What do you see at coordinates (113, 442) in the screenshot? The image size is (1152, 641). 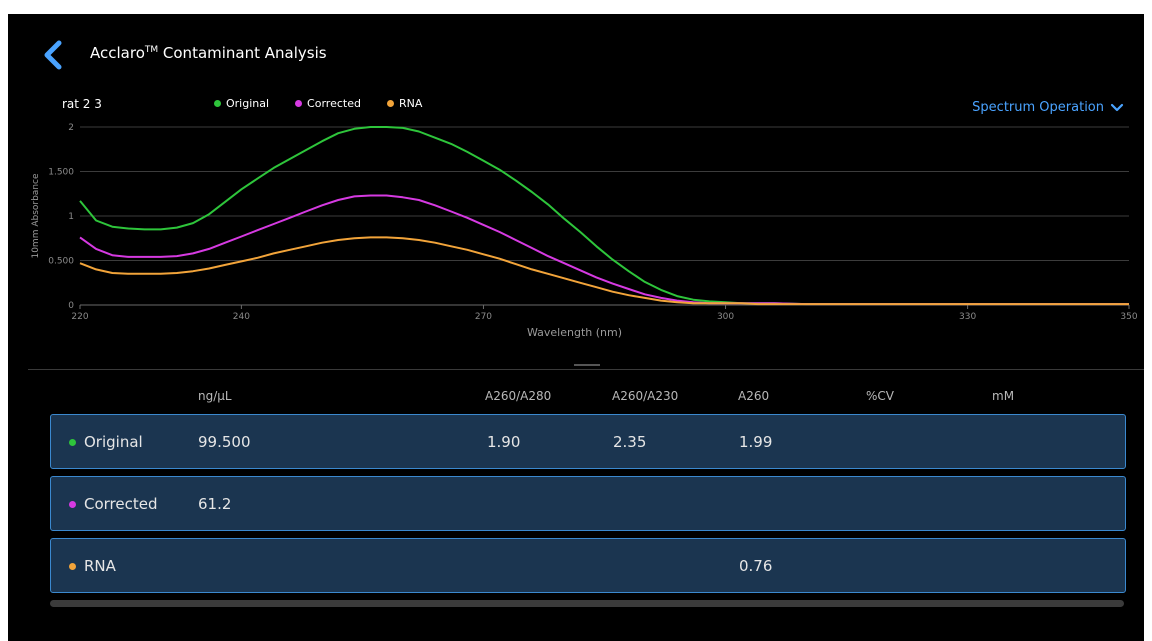 I see `row-label-text: Original` at bounding box center [113, 442].